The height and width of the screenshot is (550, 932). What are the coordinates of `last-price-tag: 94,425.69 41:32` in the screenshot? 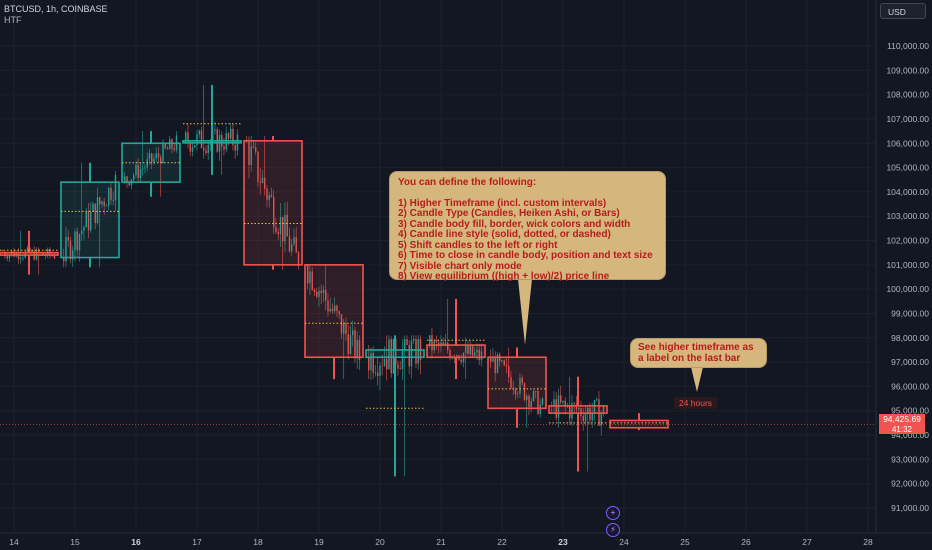 It's located at (902, 424).